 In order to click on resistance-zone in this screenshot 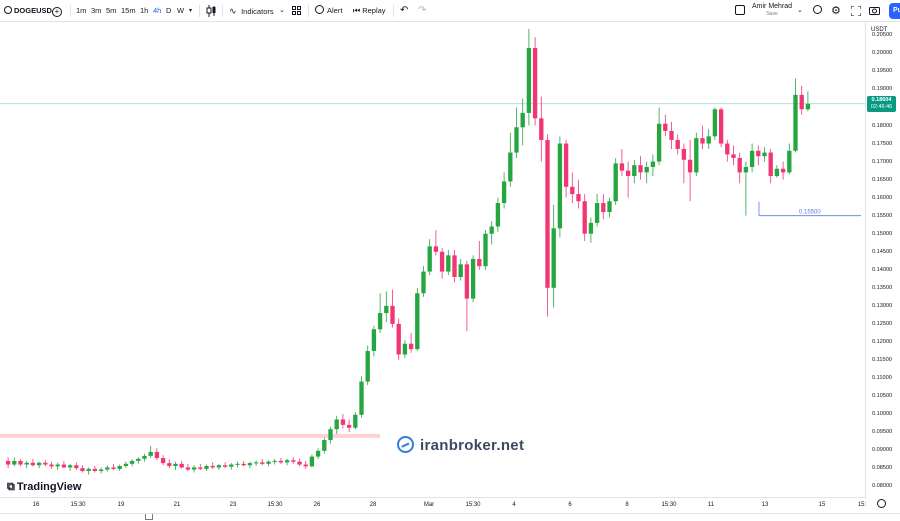, I will do `click(190, 435)`.